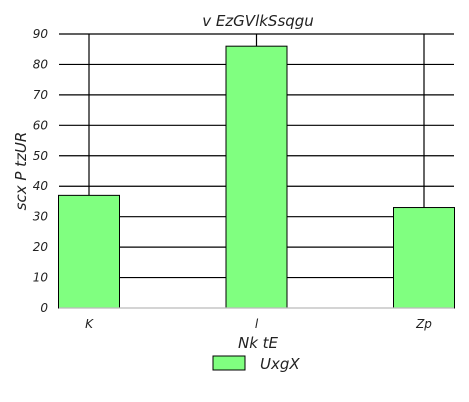 The image size is (469, 402). Describe the element at coordinates (423, 324) in the screenshot. I see `x-tick-label: Zp` at that location.